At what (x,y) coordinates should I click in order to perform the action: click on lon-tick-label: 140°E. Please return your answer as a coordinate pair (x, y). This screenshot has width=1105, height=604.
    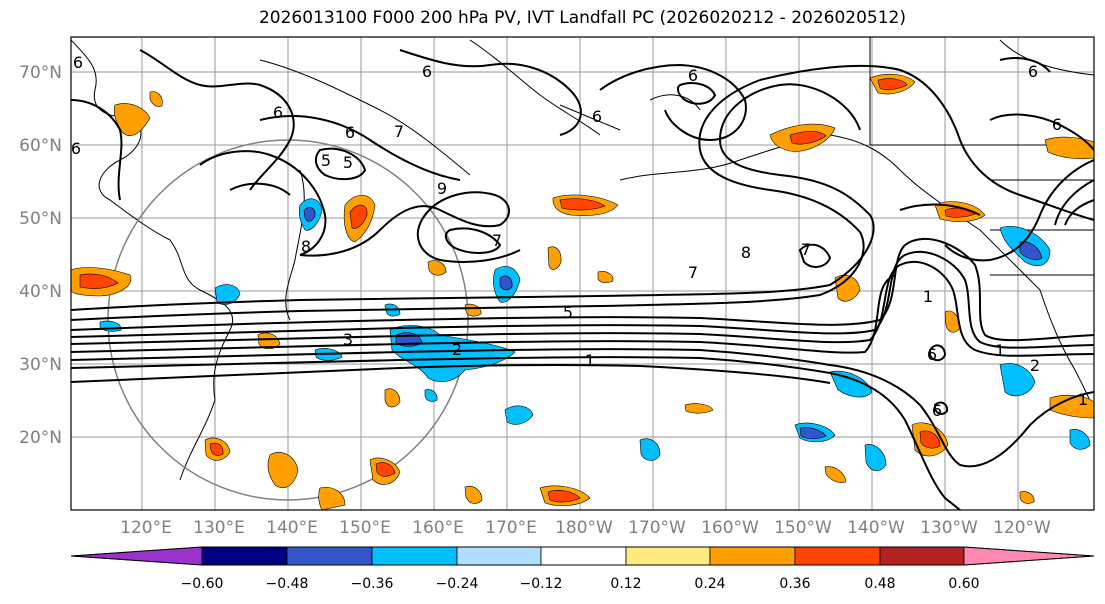
    Looking at the image, I should click on (292, 528).